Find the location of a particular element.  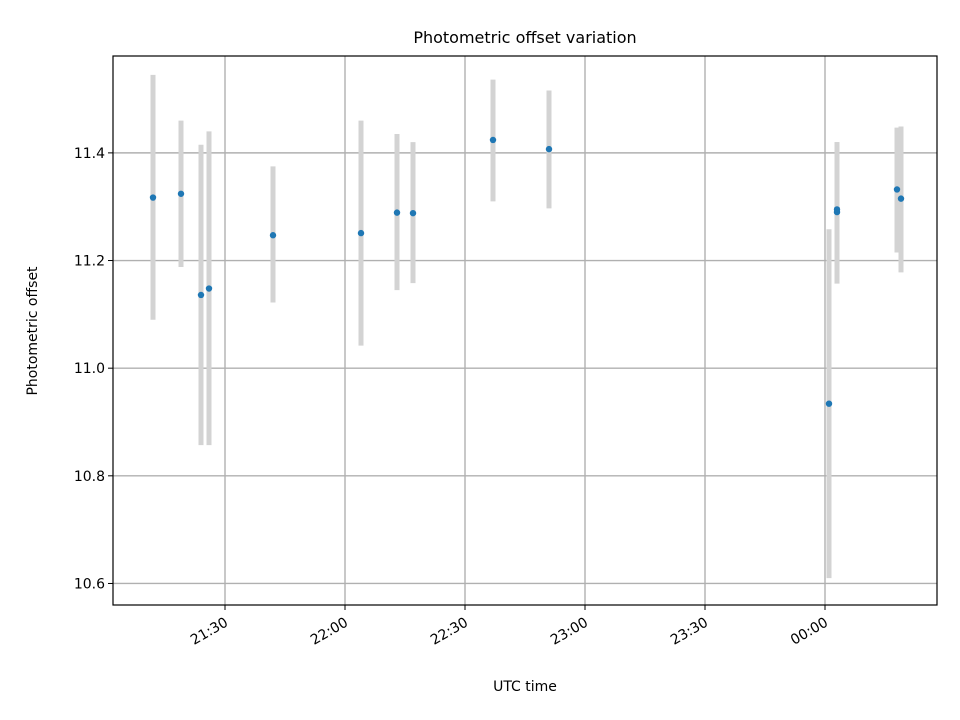

y-axis-label: Photometric offset is located at coordinates (33, 331).